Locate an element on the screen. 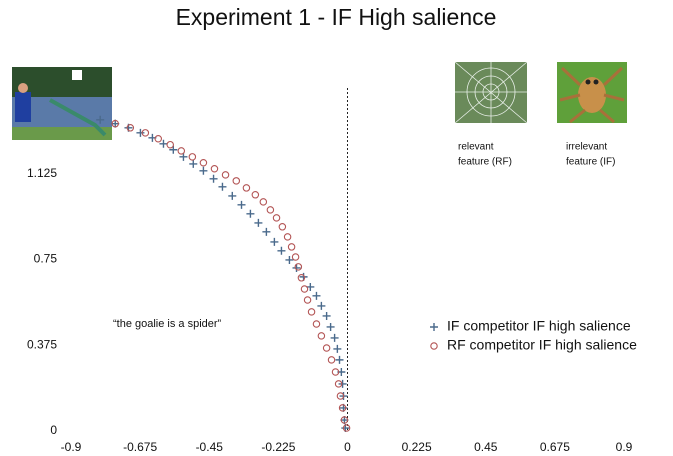 Image resolution: width=673 pixels, height=456 pixels. legend-label: IF competitor IF high salience is located at coordinates (539, 326).